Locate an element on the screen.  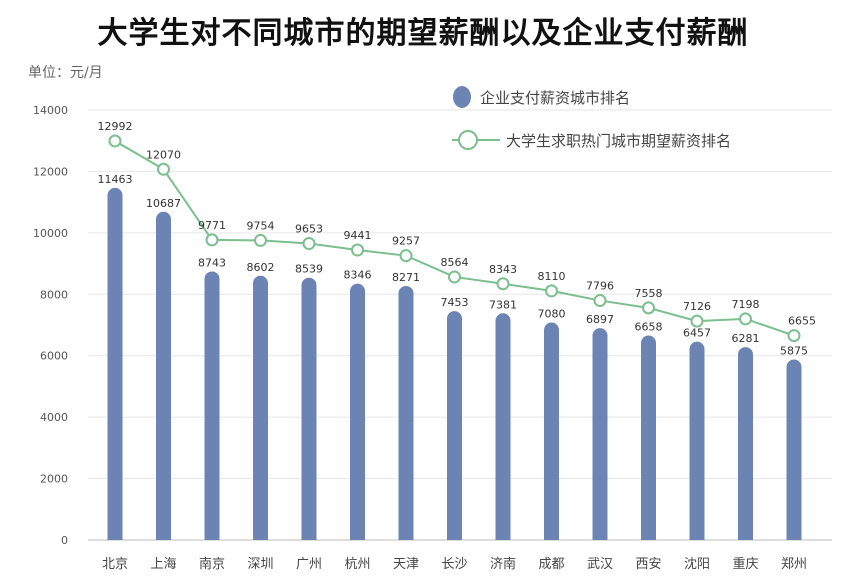
y-tick-label: 4000 is located at coordinates (54, 417).